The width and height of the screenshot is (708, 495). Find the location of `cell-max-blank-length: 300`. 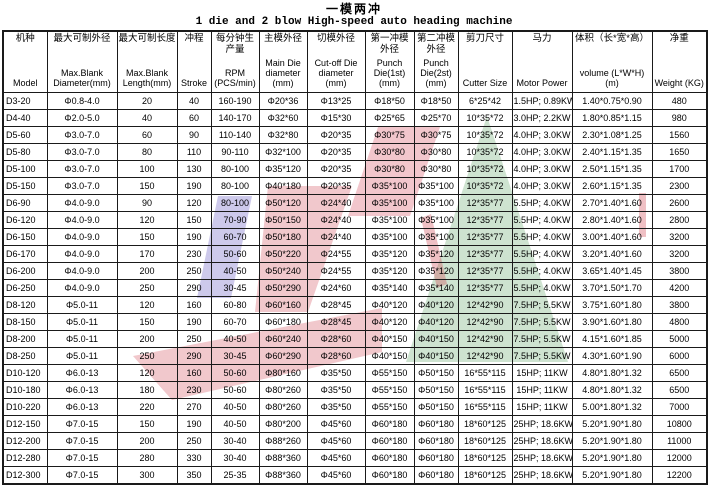

cell-max-blank-length: 300 is located at coordinates (147, 475).